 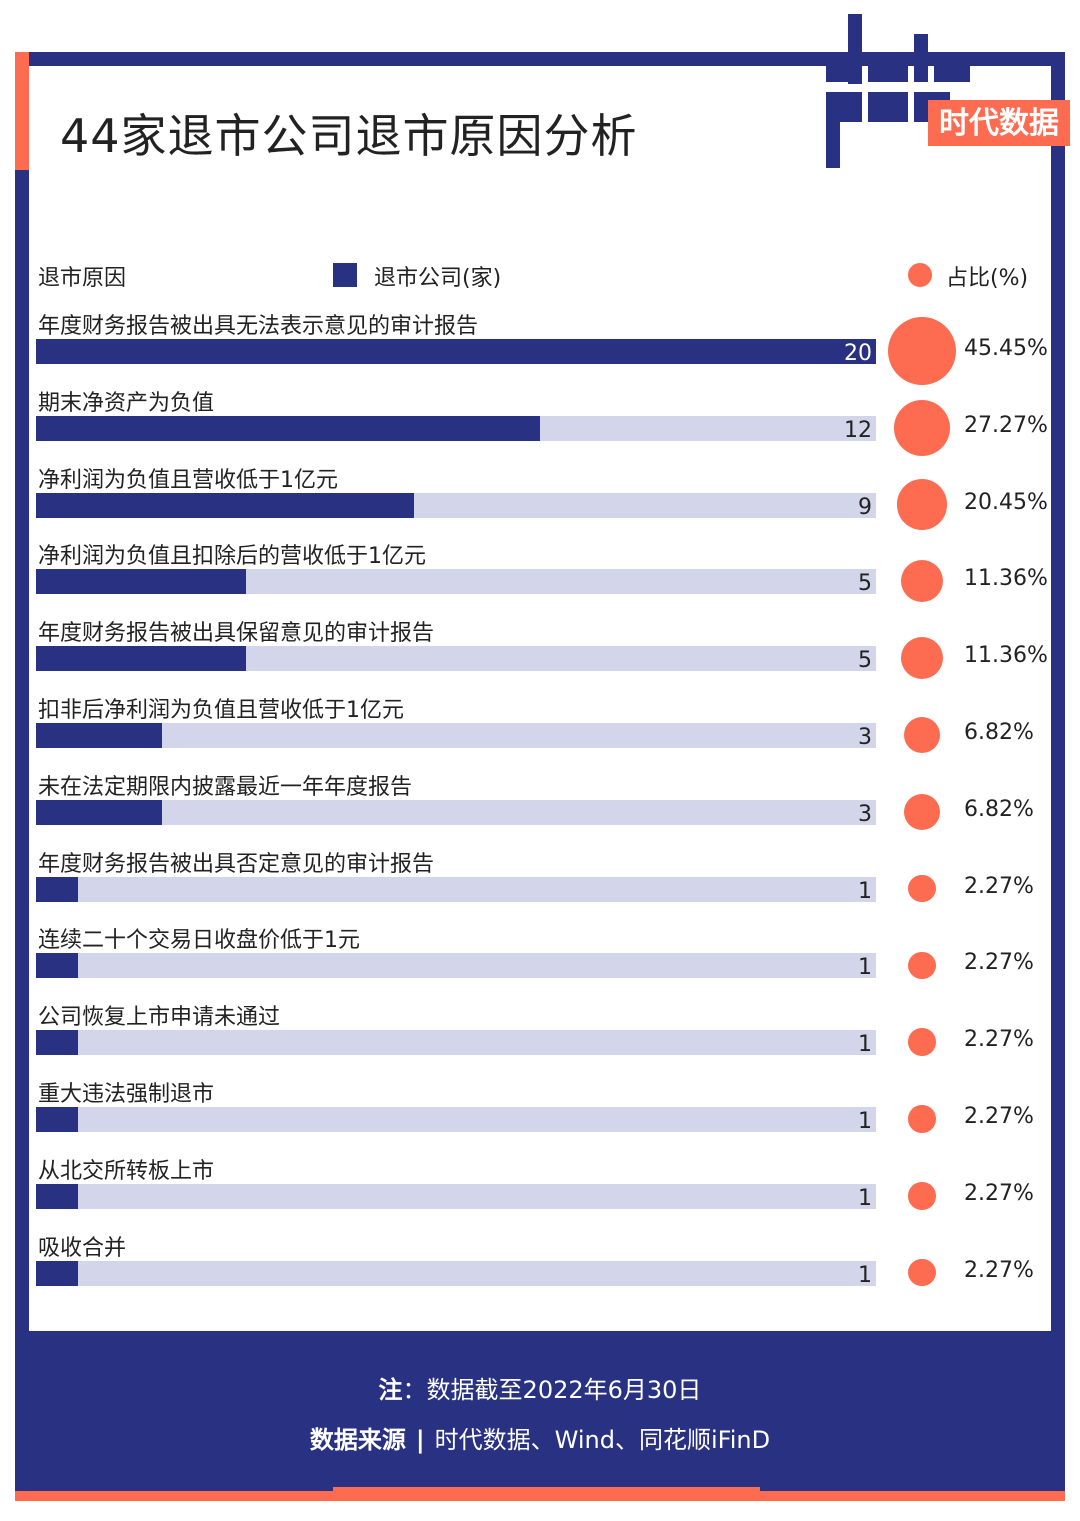 What do you see at coordinates (126, 403) in the screenshot?
I see `category-label: 期末净资产为负值` at bounding box center [126, 403].